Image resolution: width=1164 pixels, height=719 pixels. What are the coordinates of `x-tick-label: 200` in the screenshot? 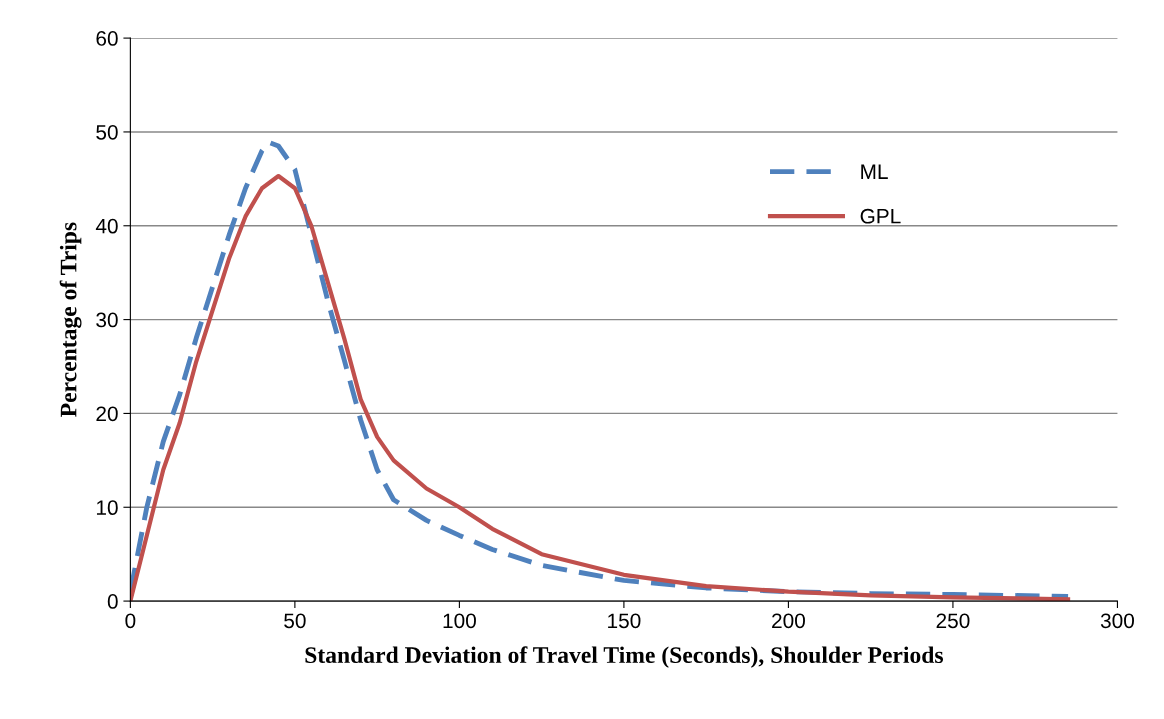 It's located at (788, 621).